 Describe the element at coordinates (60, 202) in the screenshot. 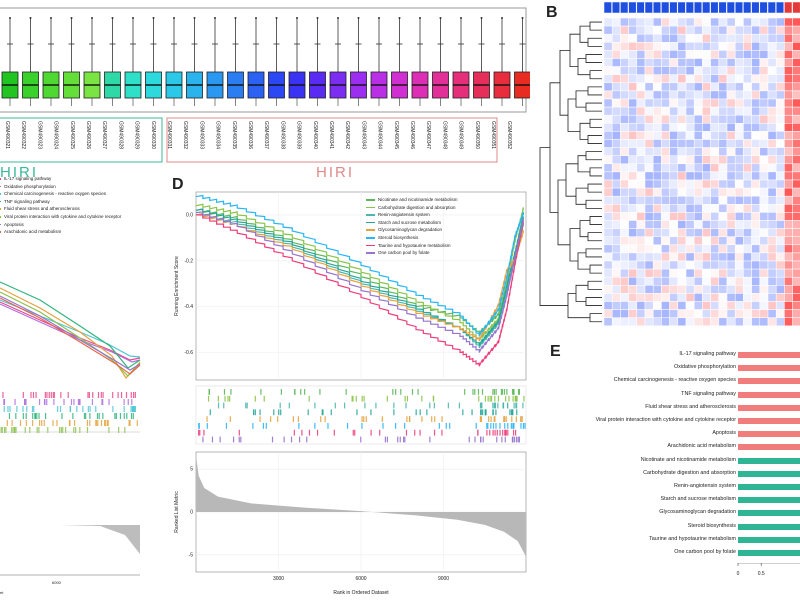

I see `legend-item: TNF signaling pathway` at that location.